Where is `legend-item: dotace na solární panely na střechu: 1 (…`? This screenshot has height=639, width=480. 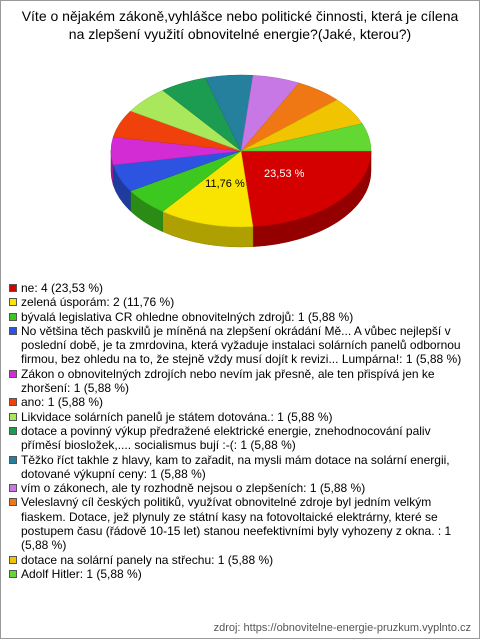
legend-item: dotace na solární panely na střechu: 1 (… is located at coordinates (240, 560).